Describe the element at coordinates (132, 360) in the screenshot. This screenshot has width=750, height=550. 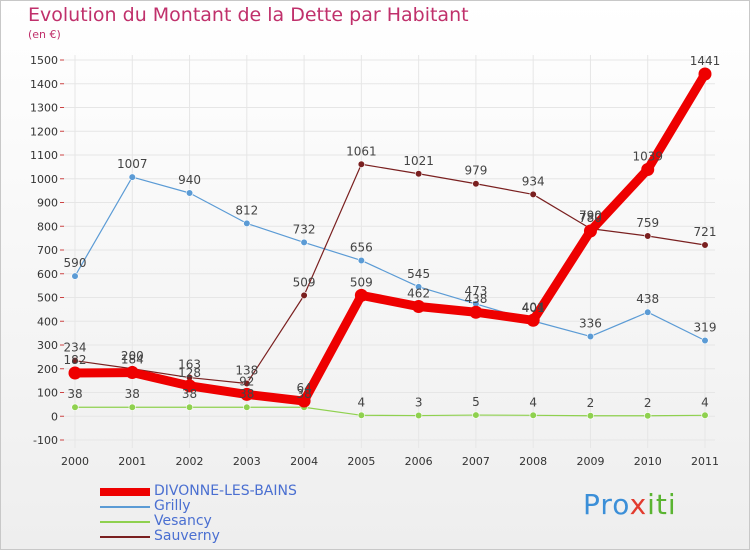
I see `data-label-divonne-les-bains: 184` at that location.